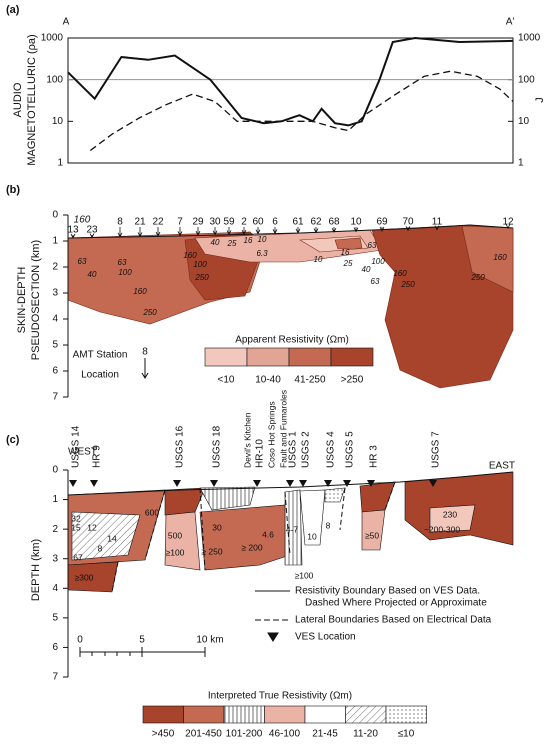 The height and width of the screenshot is (744, 549). I want to click on amt-example: 8, so click(145, 352).